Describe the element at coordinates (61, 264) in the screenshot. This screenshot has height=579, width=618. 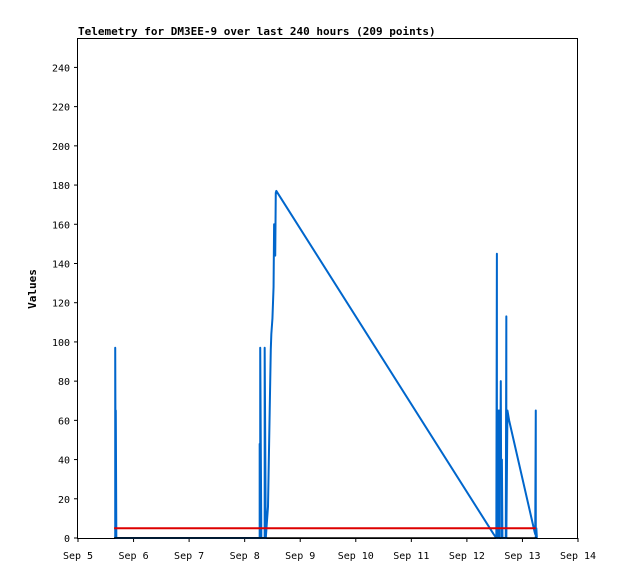
I see `y-tick-label: 140` at that location.